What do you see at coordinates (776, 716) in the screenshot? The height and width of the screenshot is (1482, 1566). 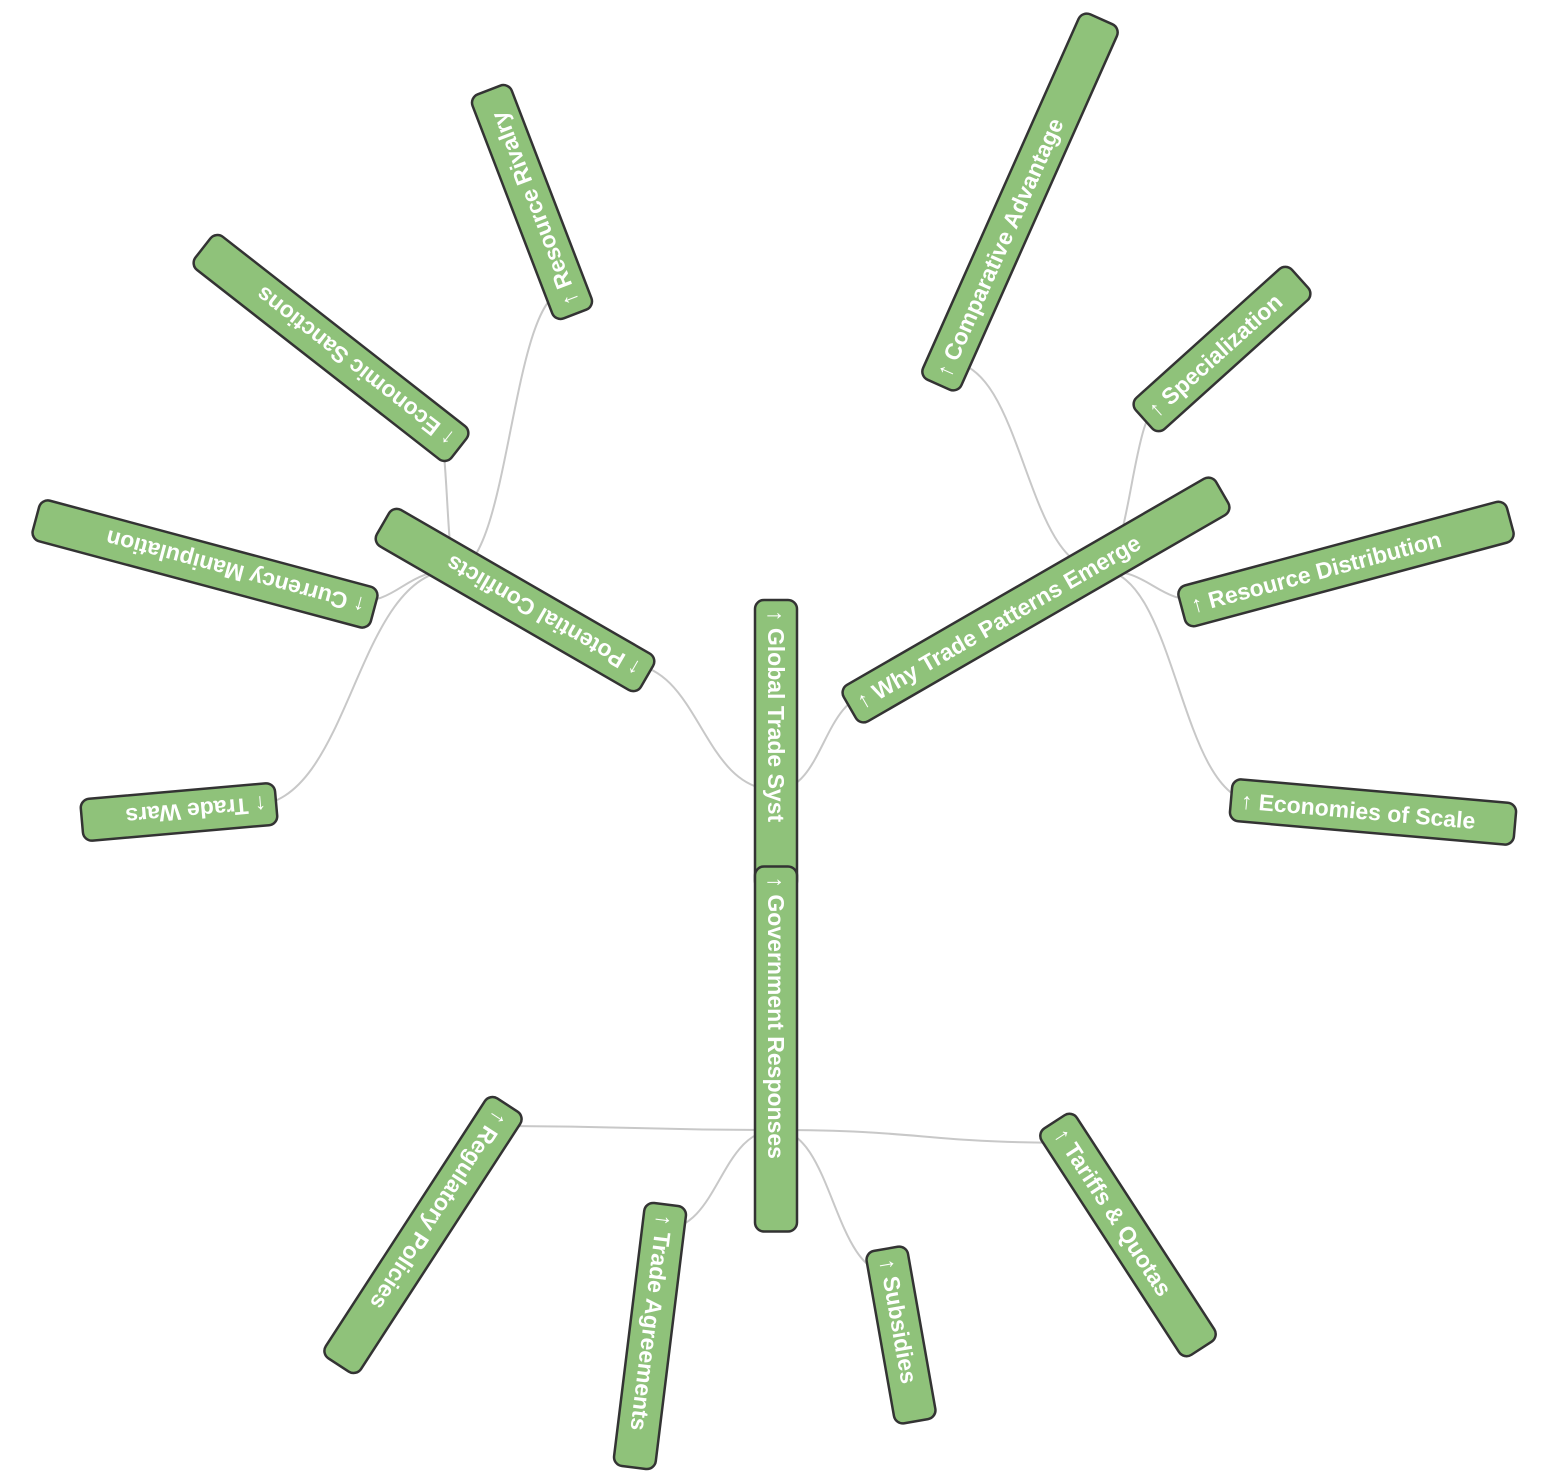 I see `node-label: ↑ Global Trade Syst` at bounding box center [776, 716].